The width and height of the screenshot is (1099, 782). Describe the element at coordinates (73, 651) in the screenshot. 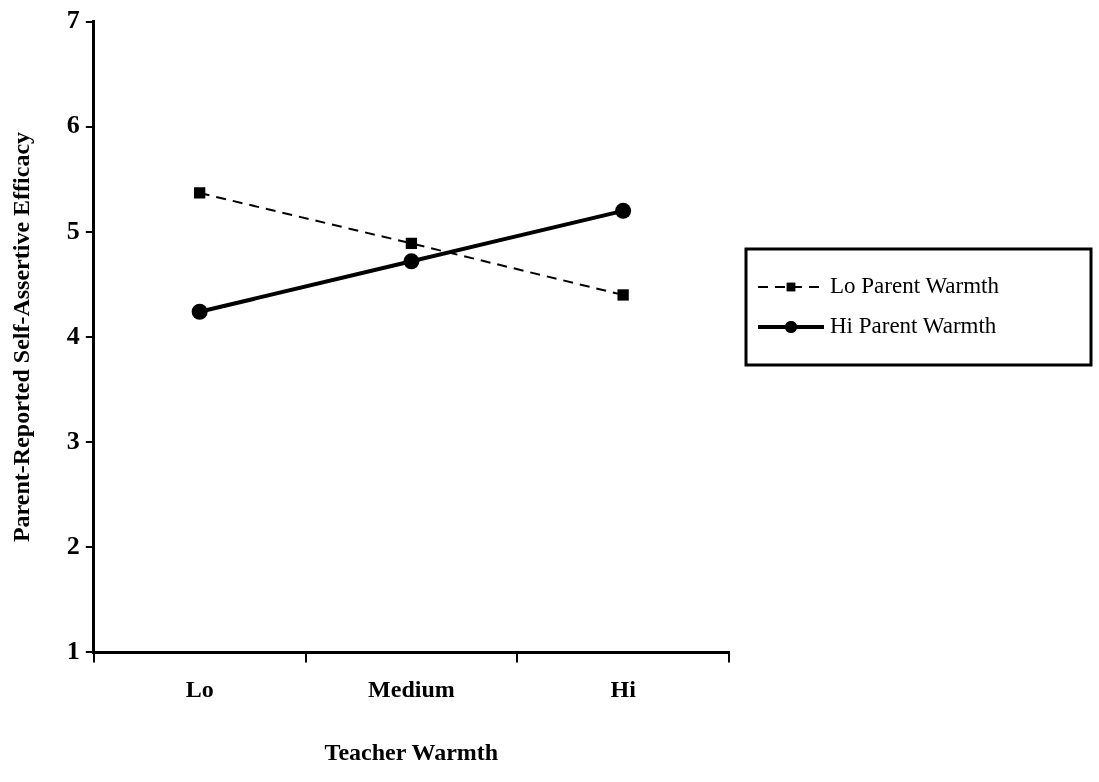

I see `y-tick-label: 1` at that location.